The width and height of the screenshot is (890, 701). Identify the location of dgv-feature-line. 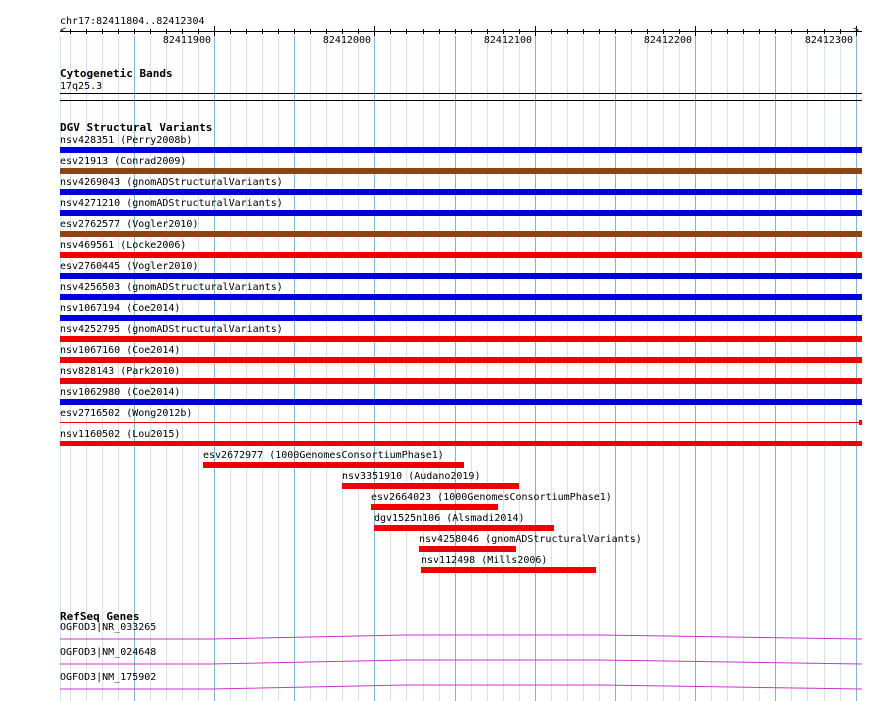
(461, 422).